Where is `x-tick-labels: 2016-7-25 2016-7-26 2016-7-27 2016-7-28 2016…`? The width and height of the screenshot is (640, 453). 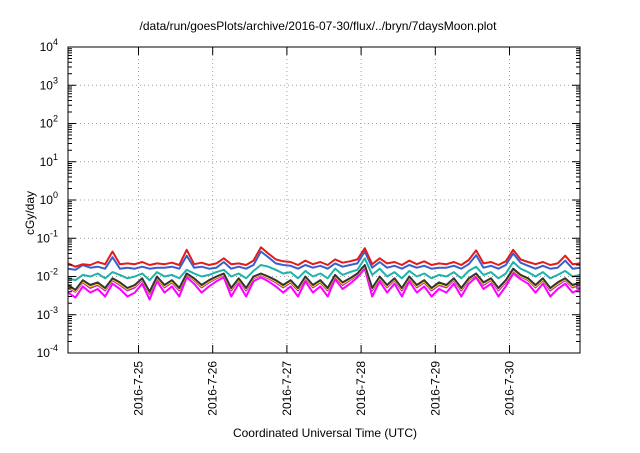 x-tick-labels: 2016-7-25 2016-7-26 2016-7-27 2016-7-28 2016… is located at coordinates (323, 388).